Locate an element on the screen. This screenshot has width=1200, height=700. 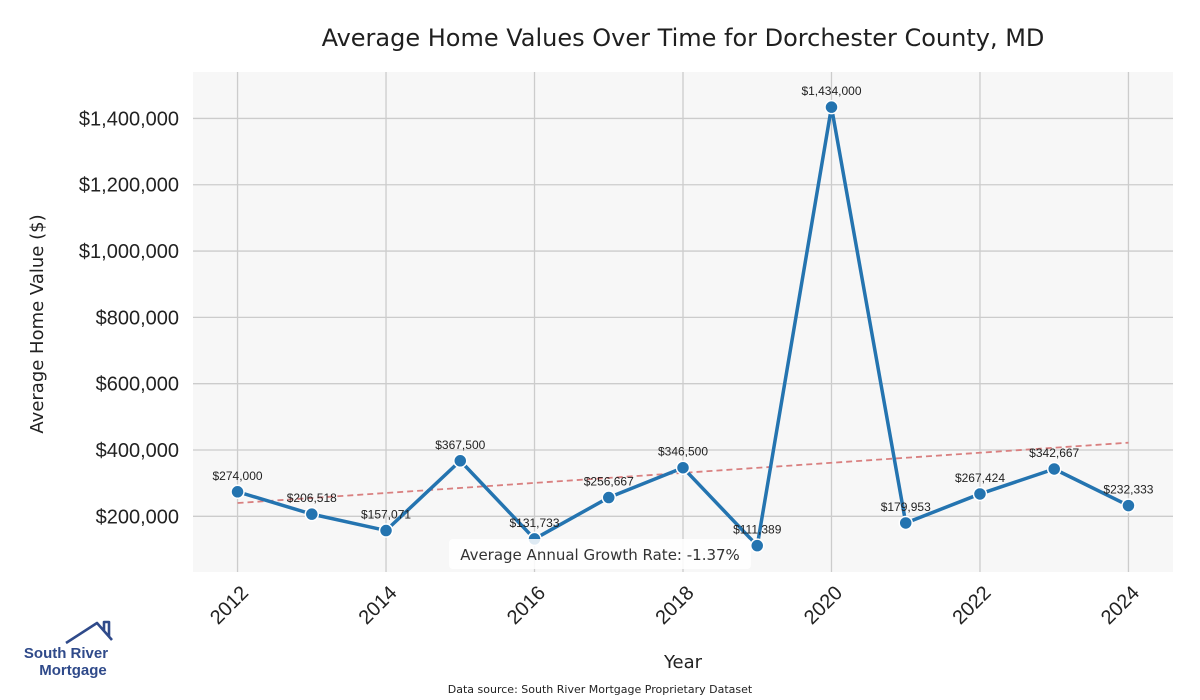
trend-layer is located at coordinates (683, 472).